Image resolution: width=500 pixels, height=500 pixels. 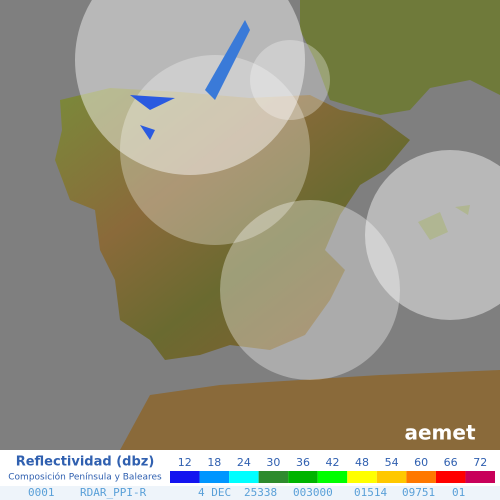 What do you see at coordinates (273, 462) in the screenshot?
I see `legend-level-label: 30` at bounding box center [273, 462].